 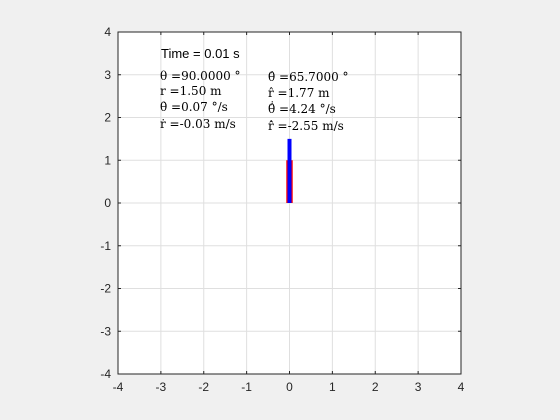 What do you see at coordinates (246, 387) in the screenshot?
I see `x-tick-label: -1` at bounding box center [246, 387].